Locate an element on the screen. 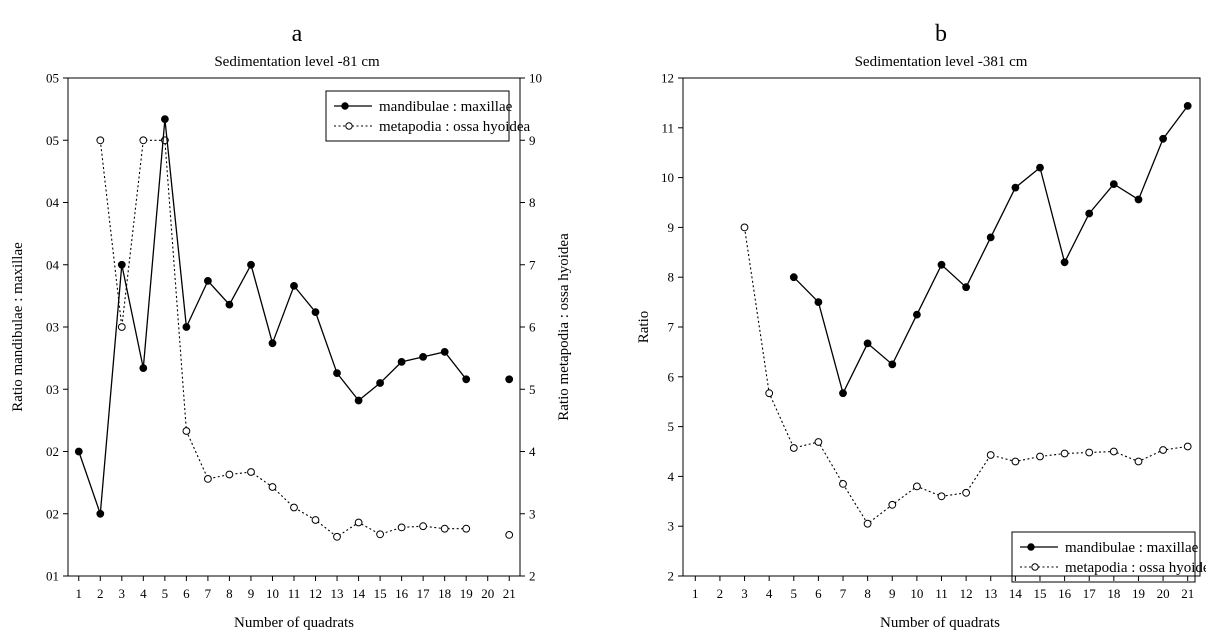  x-axis-a: 1 2 3 4 5 6 7 8 9 10 11 12 13 14 15 16 17 18 19 20 21 is located at coordinates (296, 588).